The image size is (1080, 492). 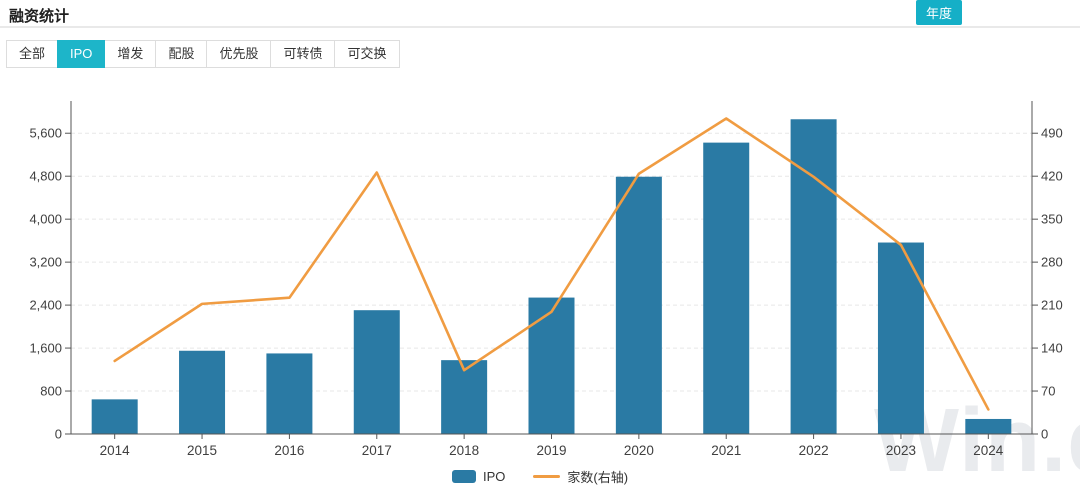 I want to click on left-axis-label: 5,600, so click(x=45, y=133).